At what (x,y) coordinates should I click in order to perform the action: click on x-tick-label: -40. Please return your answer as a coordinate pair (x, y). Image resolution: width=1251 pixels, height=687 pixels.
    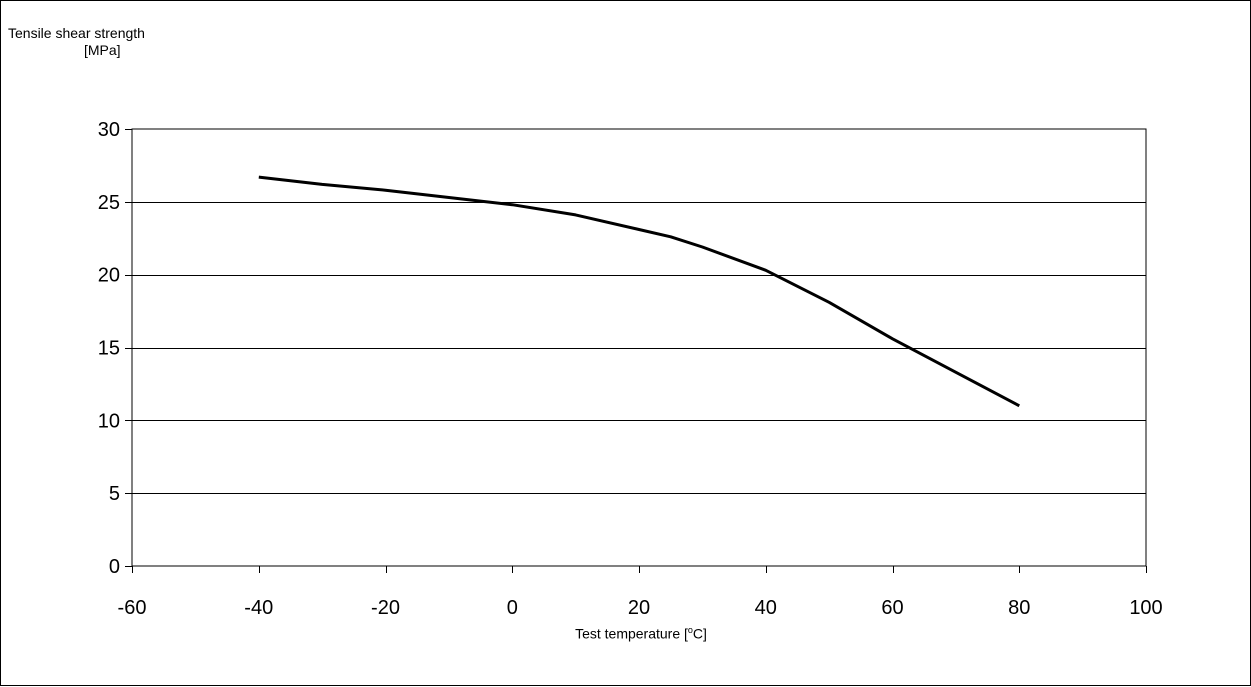
    Looking at the image, I should click on (258, 608).